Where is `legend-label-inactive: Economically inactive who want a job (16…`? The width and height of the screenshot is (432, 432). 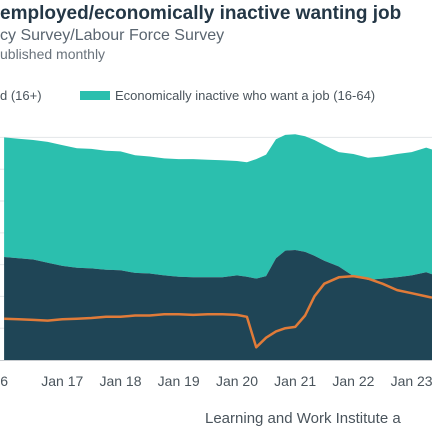
legend-label-inactive: Economically inactive who want a job (16… is located at coordinates (245, 95).